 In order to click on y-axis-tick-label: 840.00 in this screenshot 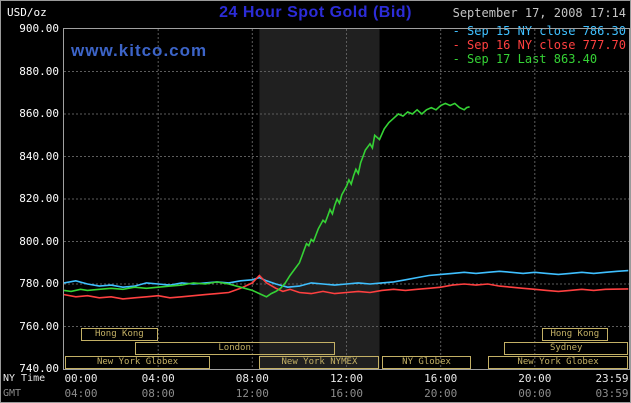, I will do `click(39, 156)`.